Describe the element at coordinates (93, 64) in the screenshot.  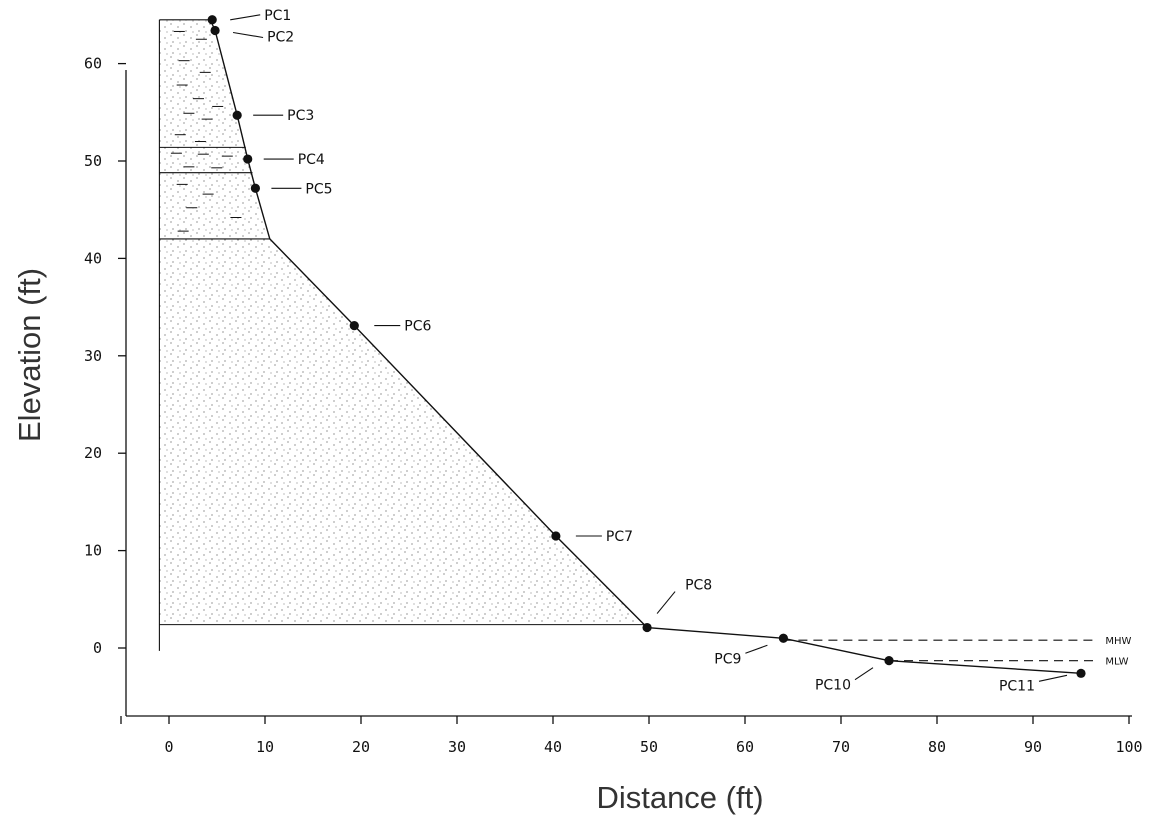
I see `y-tick-label: 60` at that location.